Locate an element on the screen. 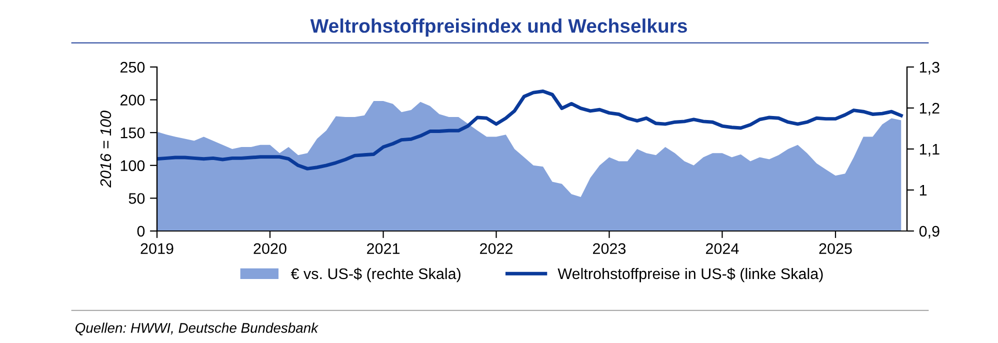 The height and width of the screenshot is (343, 998). x-tick-label: 2025 is located at coordinates (835, 248).